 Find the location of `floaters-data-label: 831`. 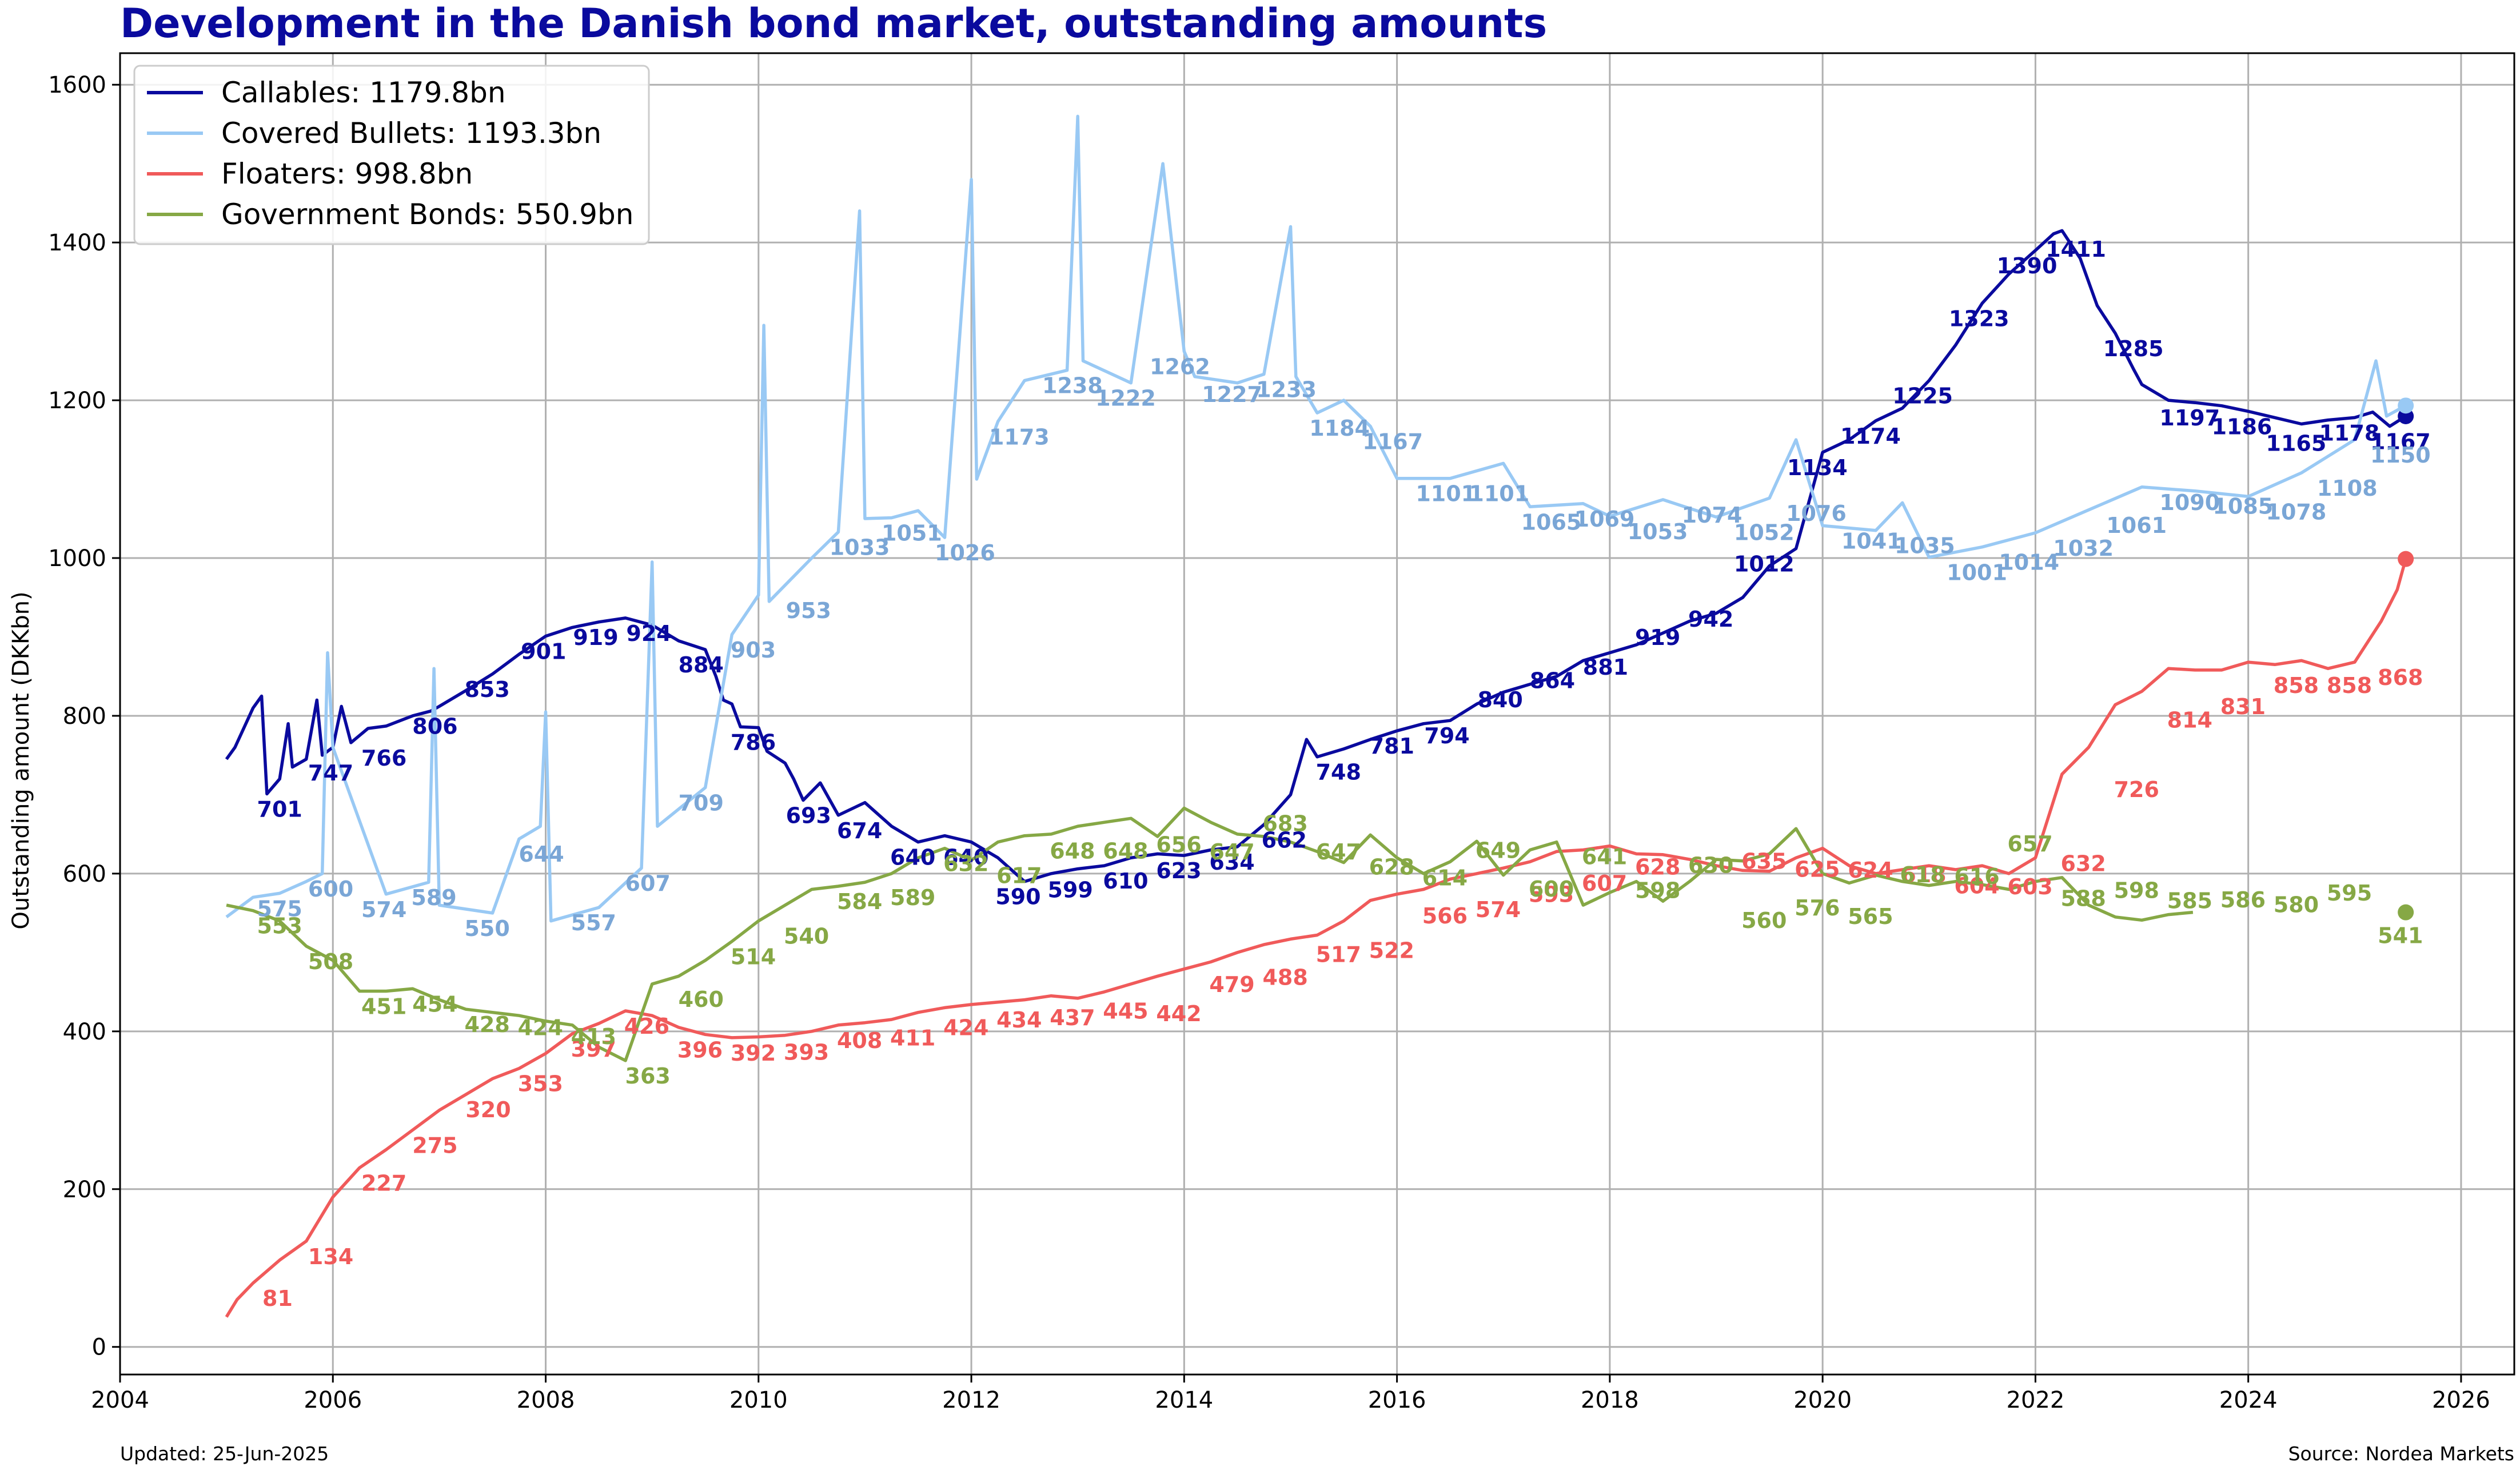

floaters-data-label: 831 is located at coordinates (2243, 706).